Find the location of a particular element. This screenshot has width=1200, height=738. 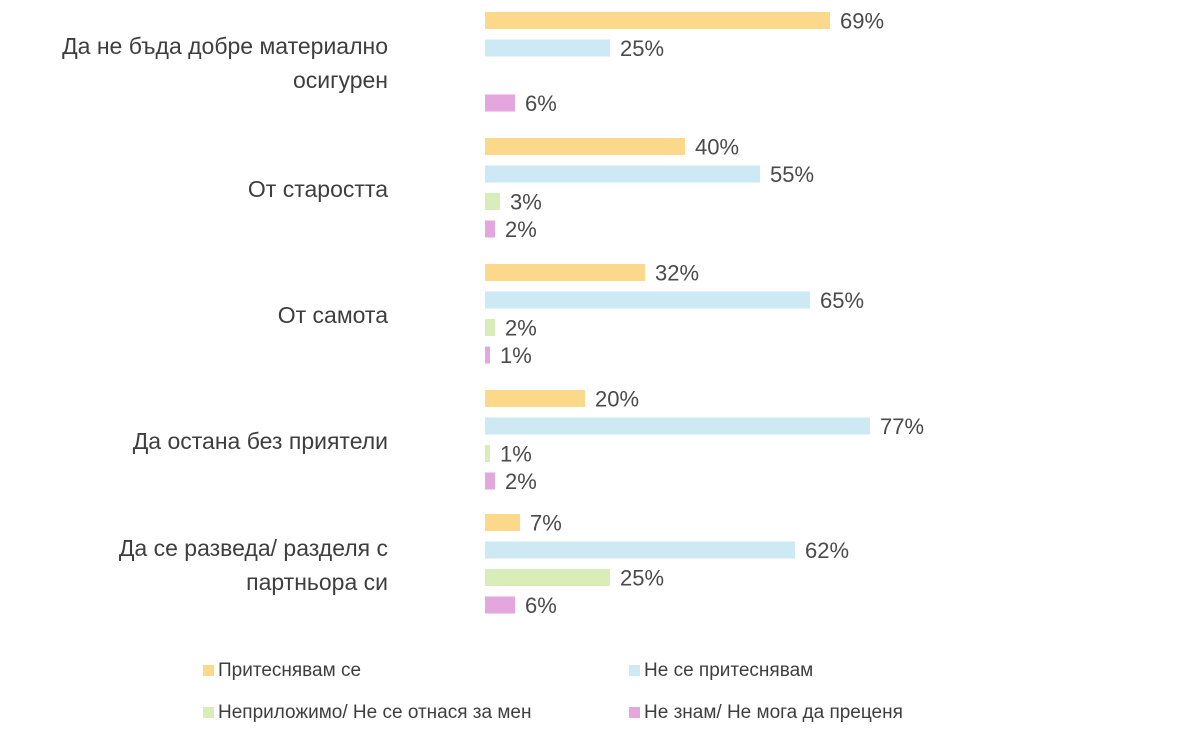

category-label-line: От старостта is located at coordinates (318, 189).